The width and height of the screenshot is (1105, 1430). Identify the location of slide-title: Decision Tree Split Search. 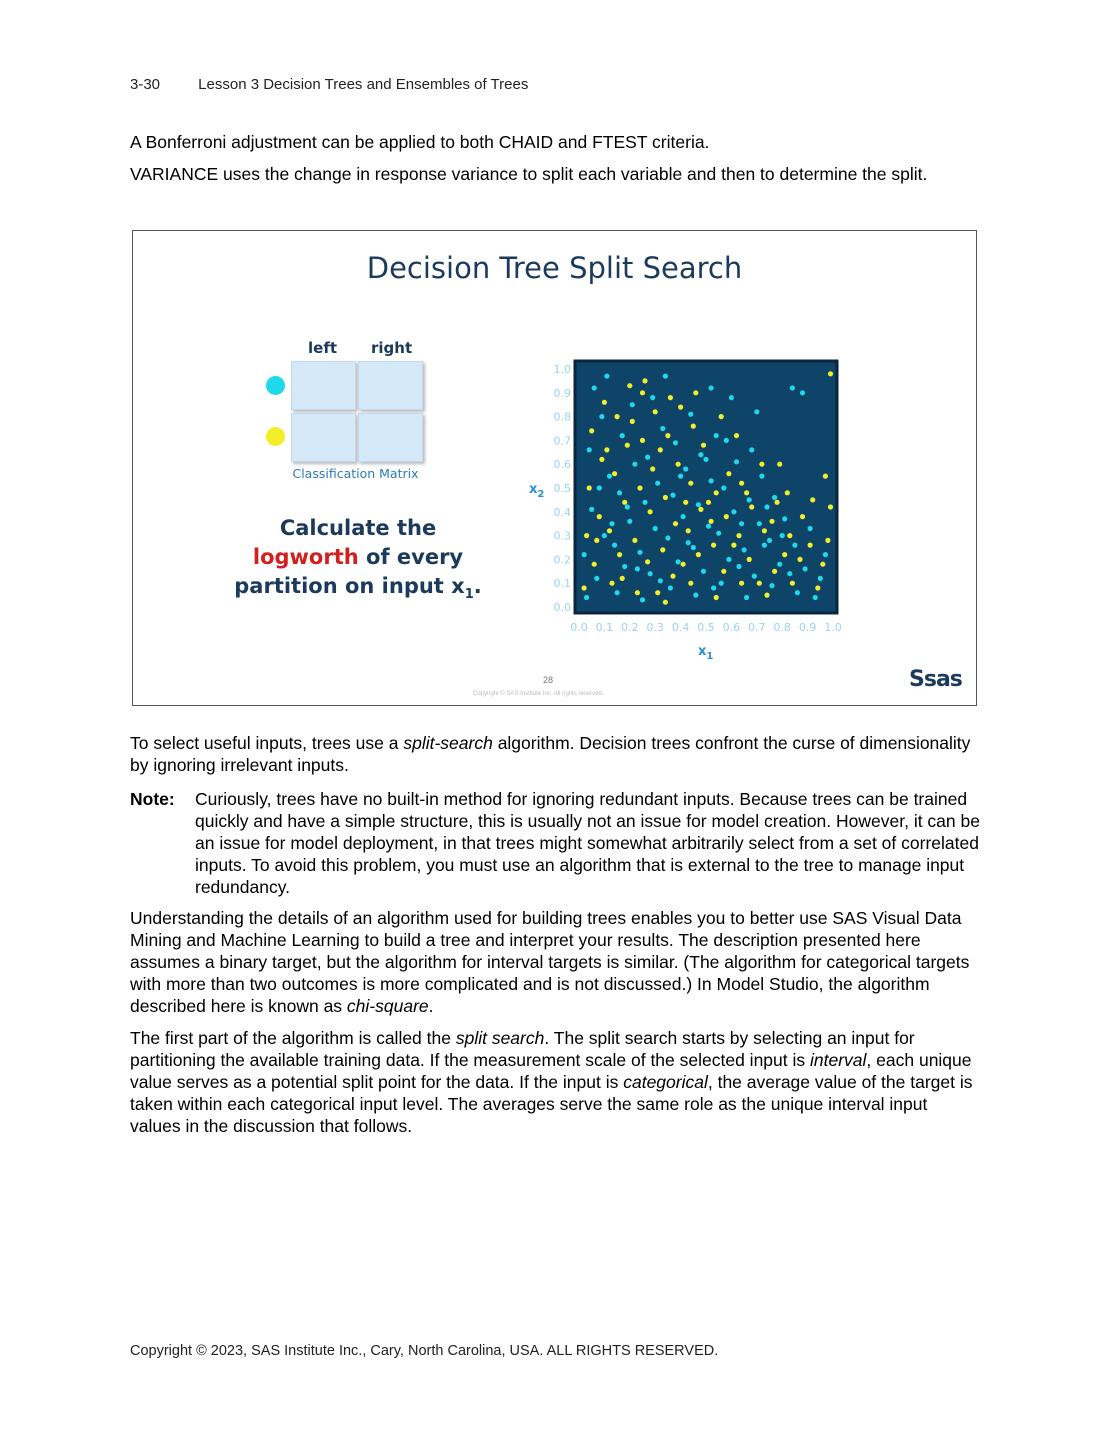
(554, 268).